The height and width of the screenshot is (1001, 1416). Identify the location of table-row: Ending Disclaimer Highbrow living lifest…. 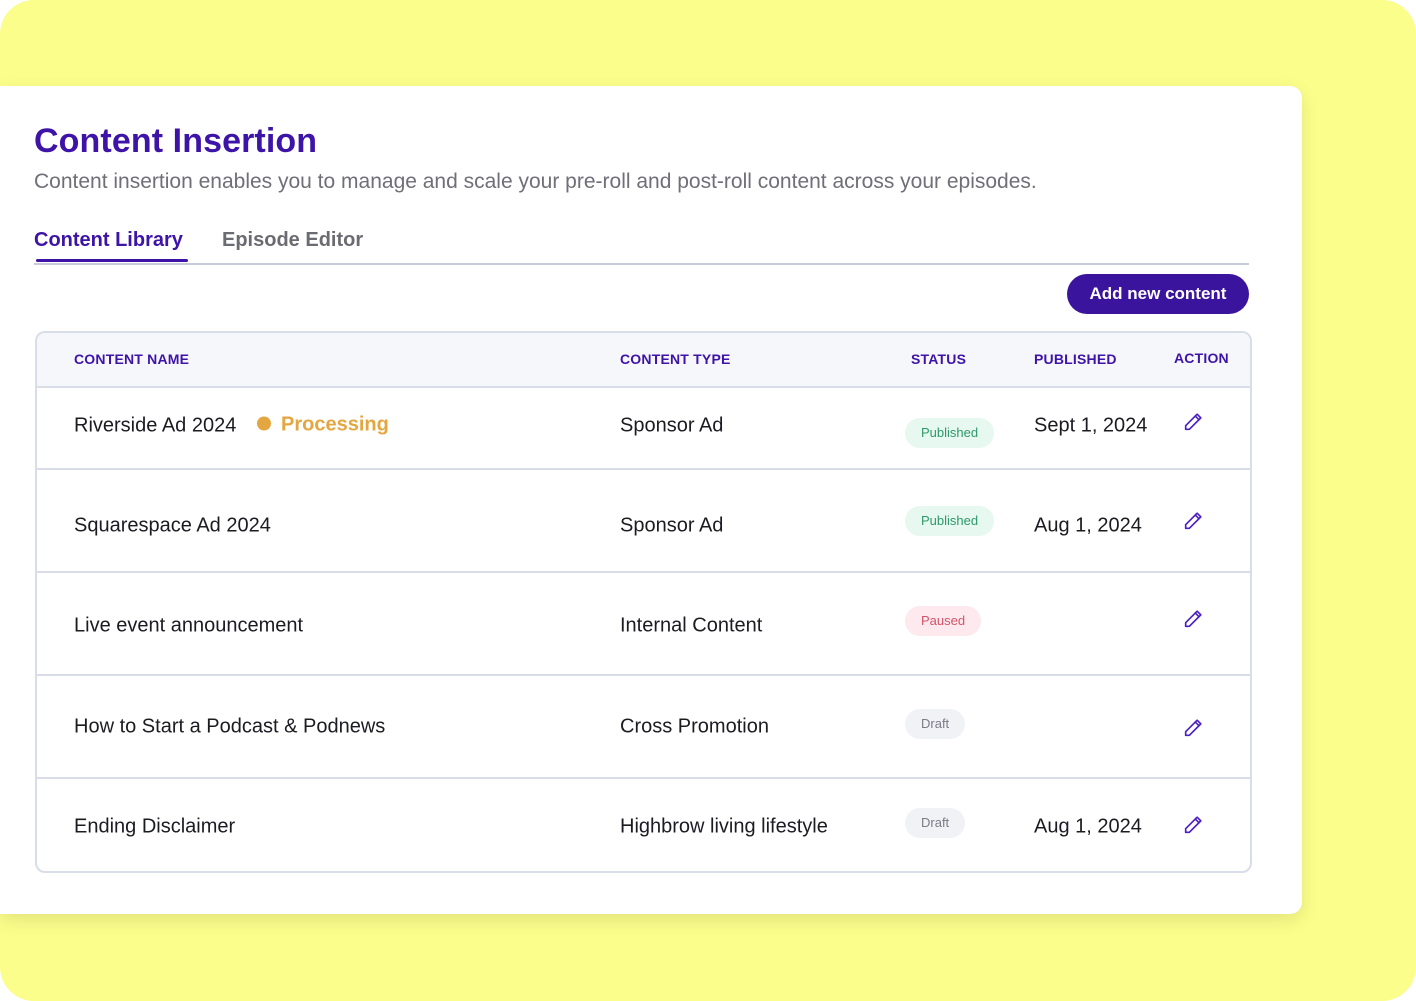
(643, 825).